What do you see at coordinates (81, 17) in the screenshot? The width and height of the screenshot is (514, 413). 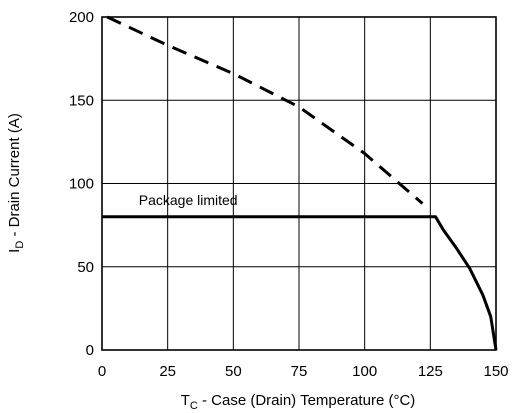 I see `y-tick-label: 200` at bounding box center [81, 17].